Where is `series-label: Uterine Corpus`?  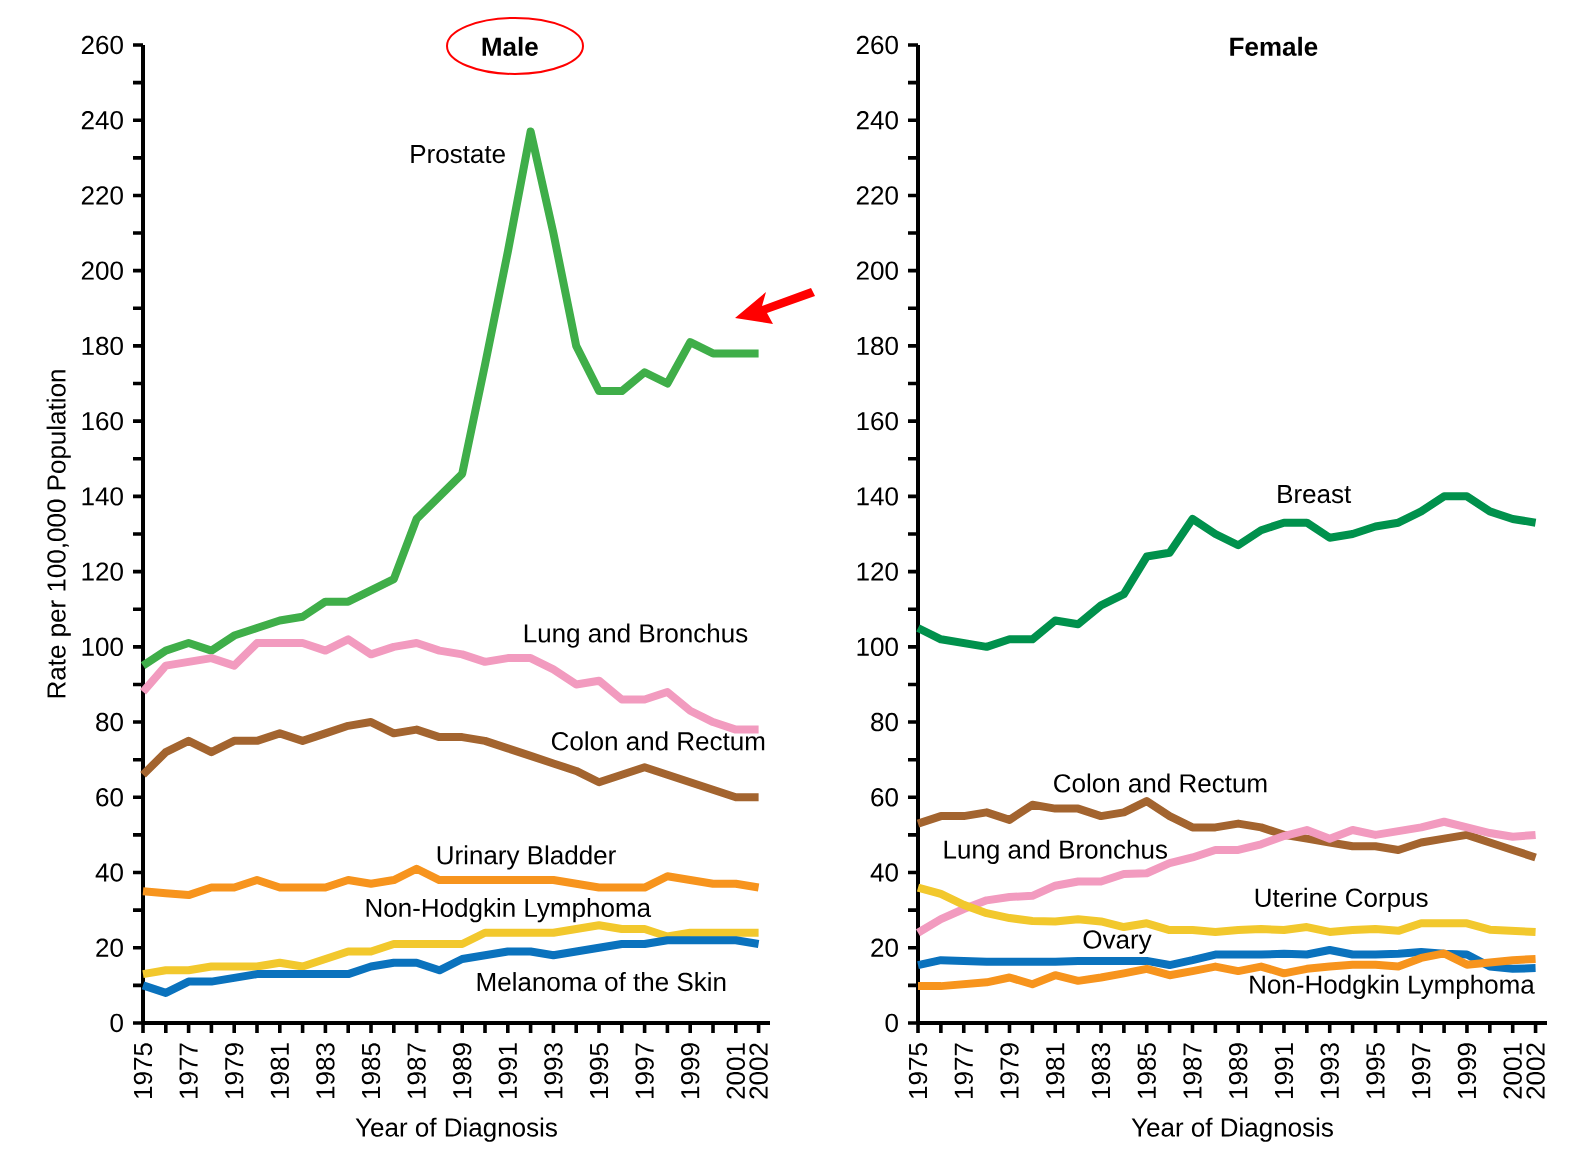 series-label: Uterine Corpus is located at coordinates (1341, 900).